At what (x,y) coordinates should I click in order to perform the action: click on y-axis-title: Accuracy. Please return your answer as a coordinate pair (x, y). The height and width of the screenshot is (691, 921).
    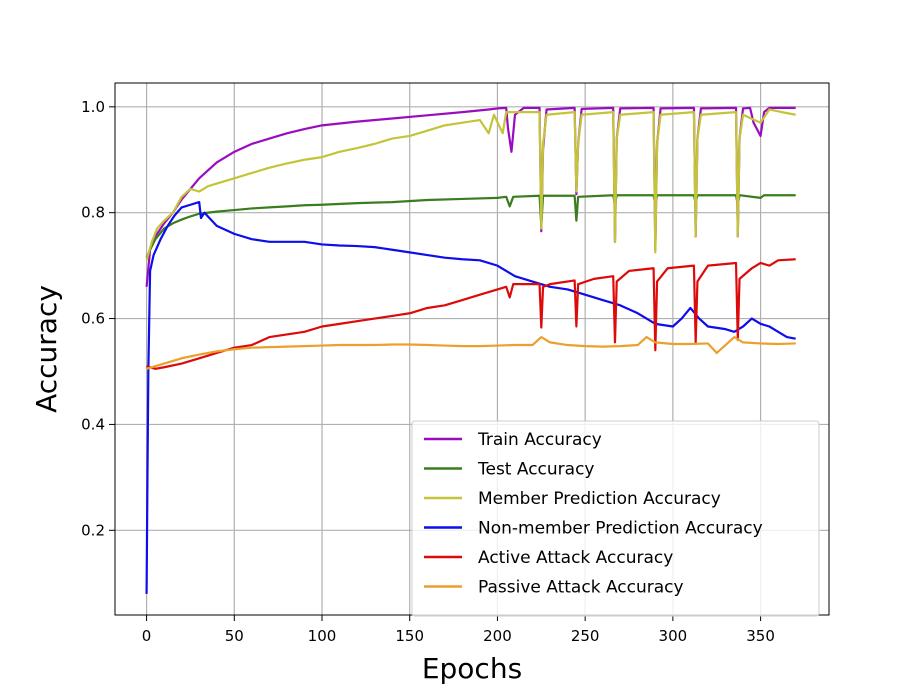
    Looking at the image, I should click on (46, 349).